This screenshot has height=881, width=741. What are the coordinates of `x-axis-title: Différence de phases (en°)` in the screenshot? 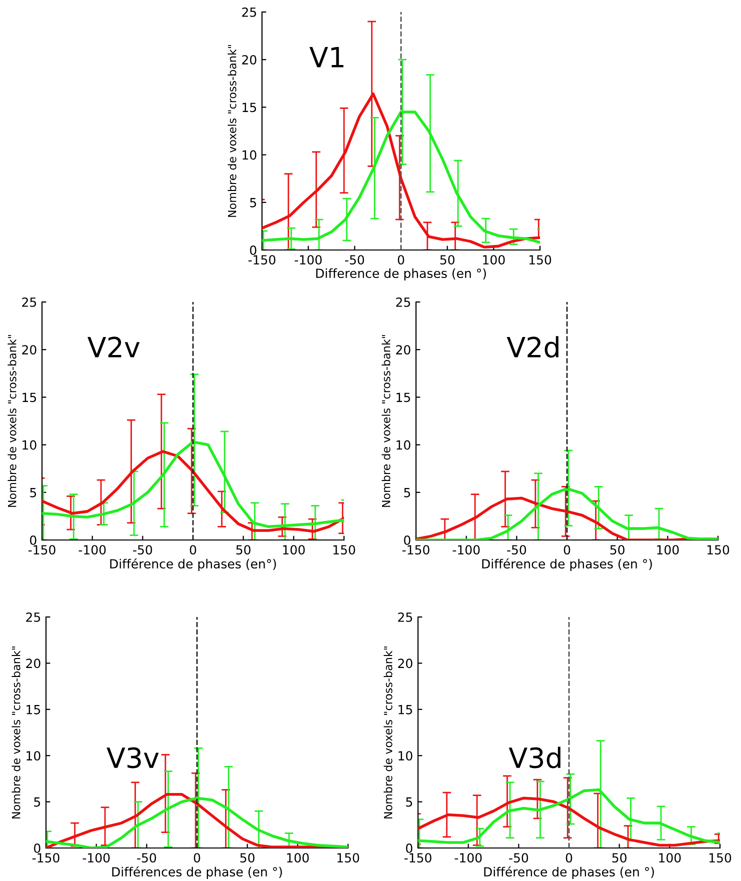 It's located at (193, 564).